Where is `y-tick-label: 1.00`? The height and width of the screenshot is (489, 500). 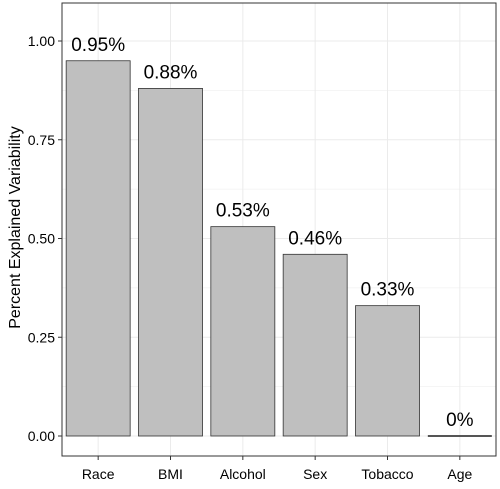
y-tick-label: 1.00 is located at coordinates (41, 41).